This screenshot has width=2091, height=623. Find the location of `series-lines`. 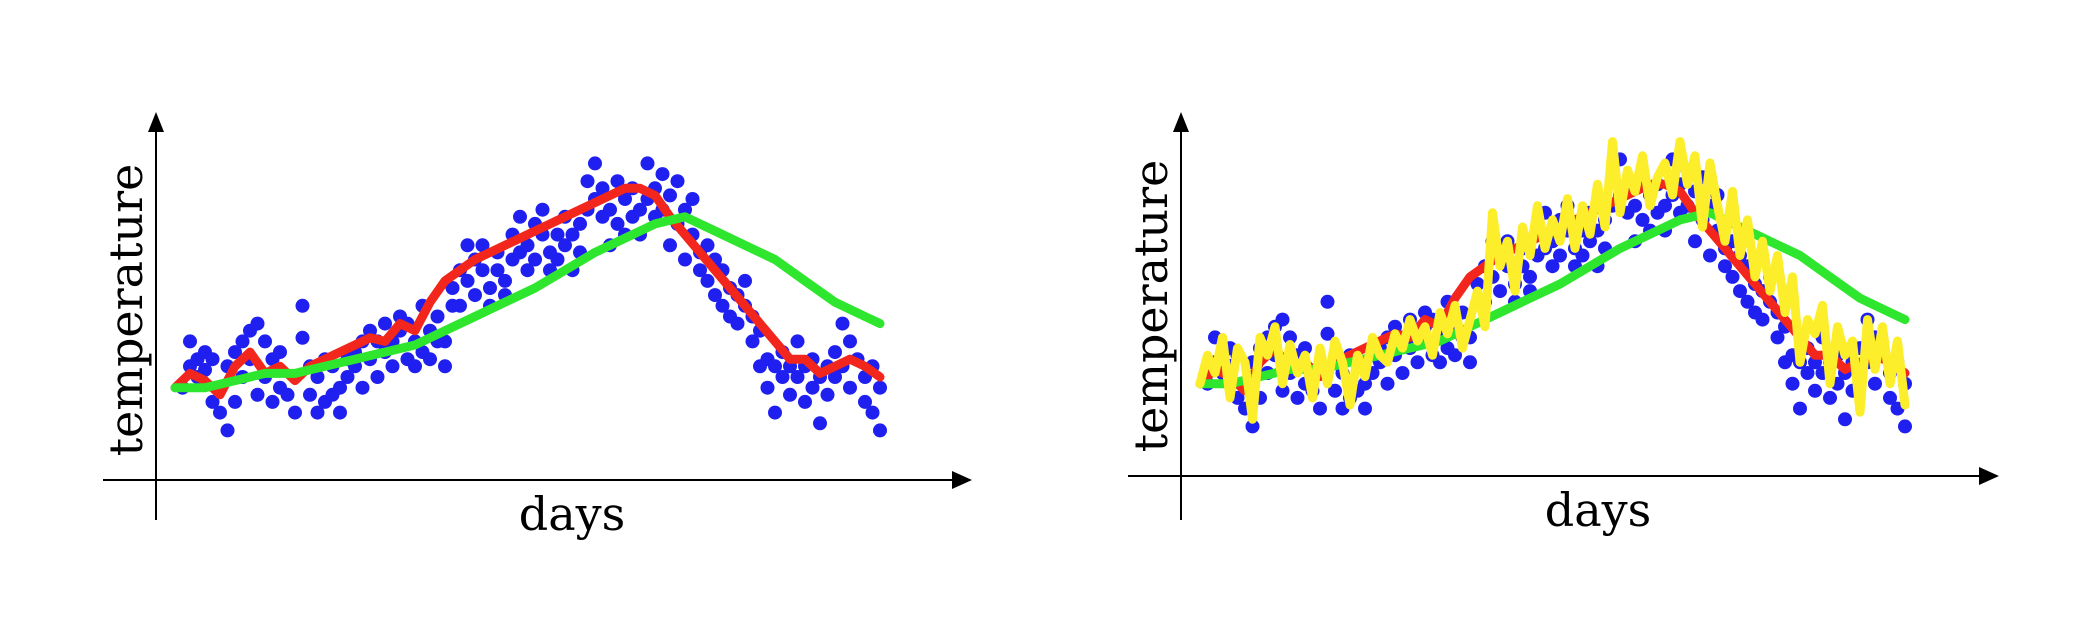

series-lines is located at coordinates (527, 291).